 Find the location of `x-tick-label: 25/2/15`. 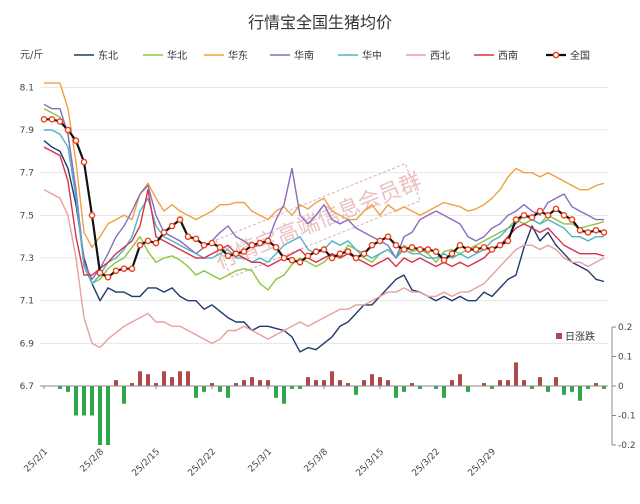

x-tick-label: 25/2/15 is located at coordinates (147, 463).